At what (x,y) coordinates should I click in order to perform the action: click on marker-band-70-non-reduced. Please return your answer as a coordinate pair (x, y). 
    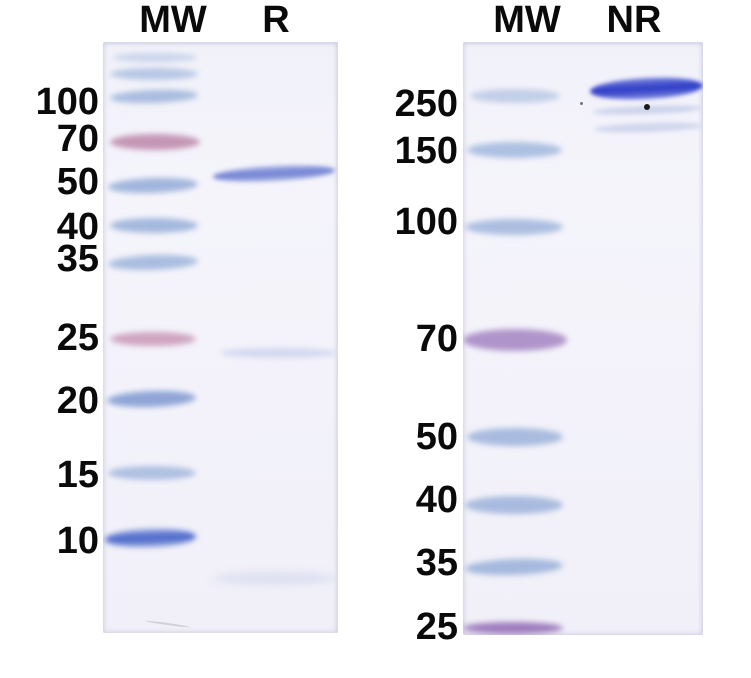
    Looking at the image, I should click on (515, 340).